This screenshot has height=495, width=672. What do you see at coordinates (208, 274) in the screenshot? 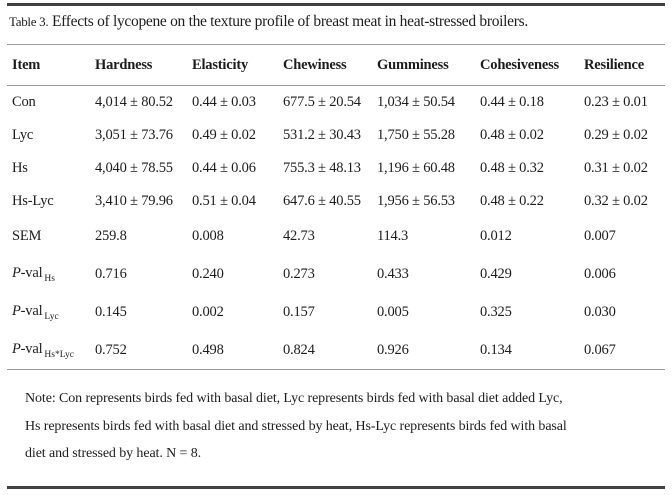
I see `cell-value: 0.240` at bounding box center [208, 274].